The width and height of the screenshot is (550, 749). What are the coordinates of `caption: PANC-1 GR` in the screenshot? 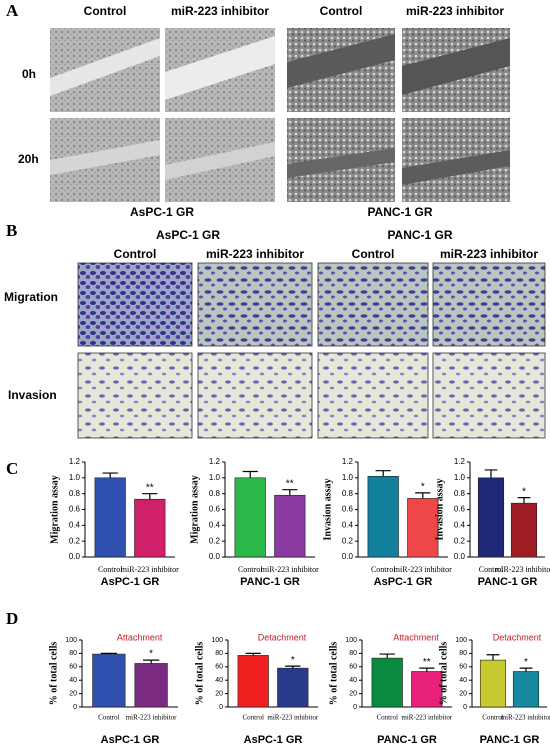 It's located at (399, 212).